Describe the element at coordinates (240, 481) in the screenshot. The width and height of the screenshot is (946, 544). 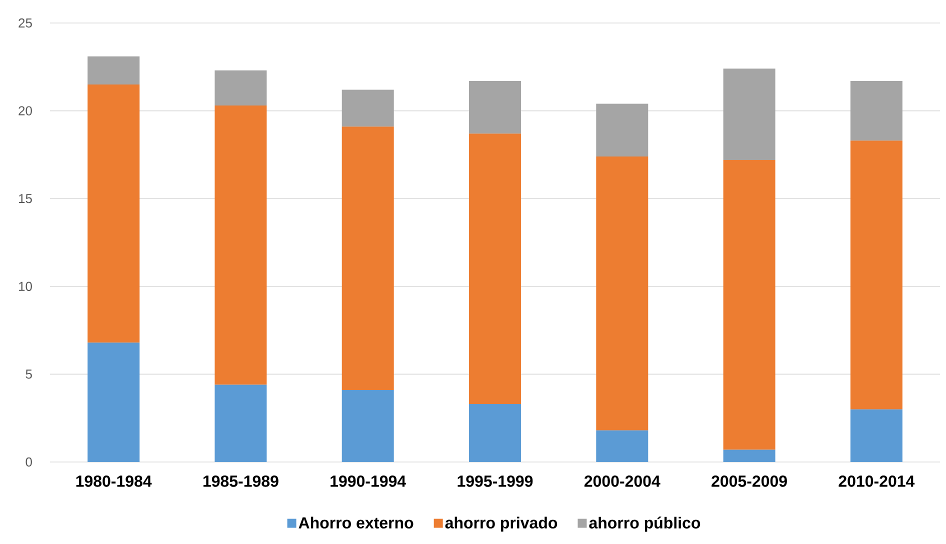
I see `x-tick-label: 1985-1989` at that location.